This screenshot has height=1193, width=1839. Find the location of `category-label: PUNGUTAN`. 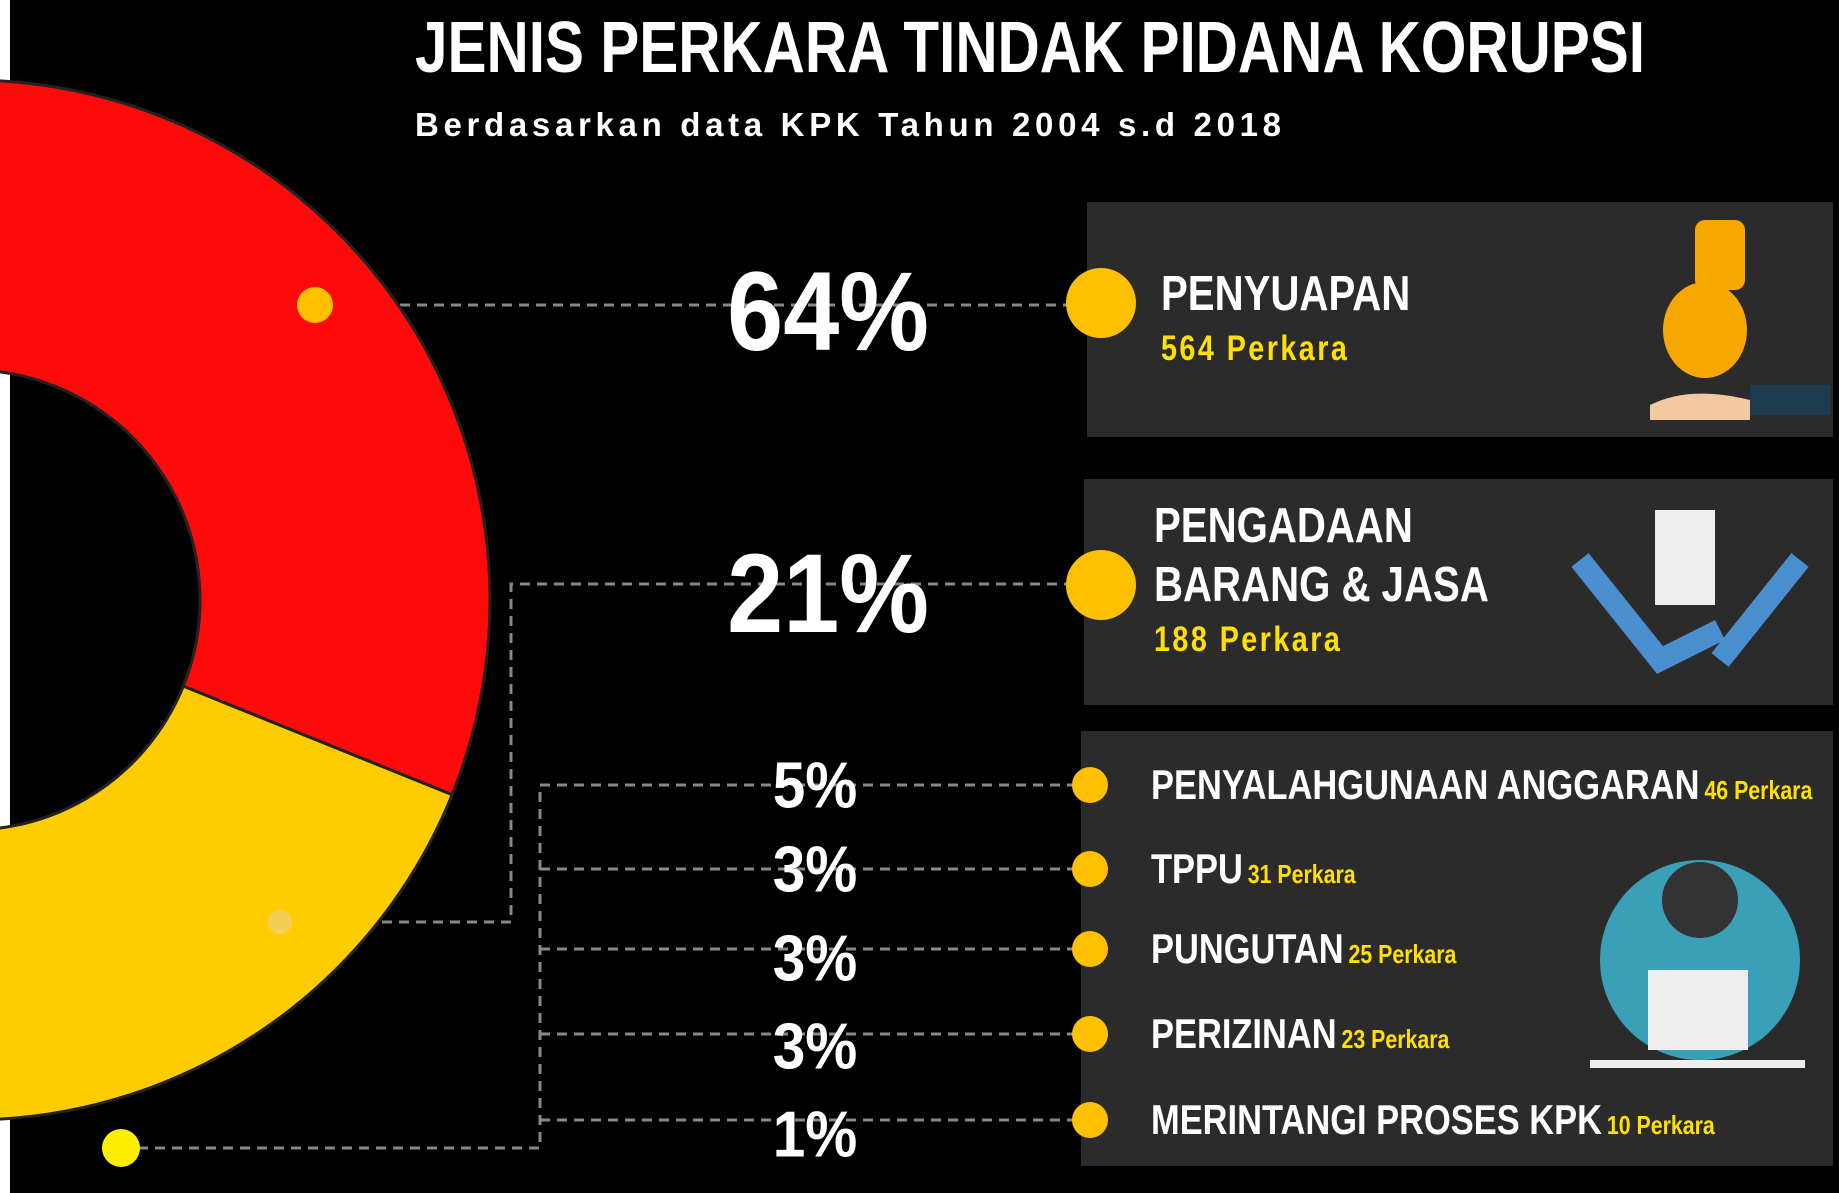

category-label: PUNGUTAN is located at coordinates (1247, 948).